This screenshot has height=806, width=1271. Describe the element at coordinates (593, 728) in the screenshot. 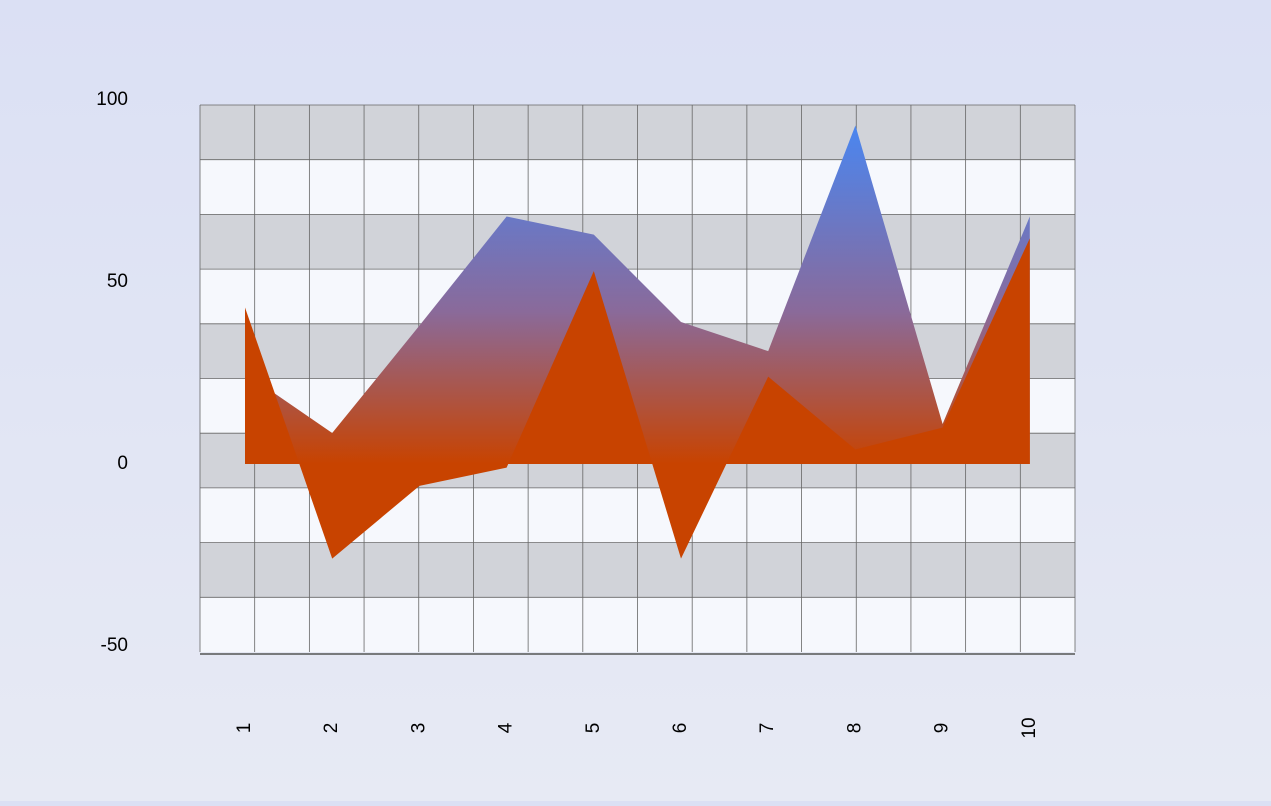

I see `x-tick-label: 5` at that location.